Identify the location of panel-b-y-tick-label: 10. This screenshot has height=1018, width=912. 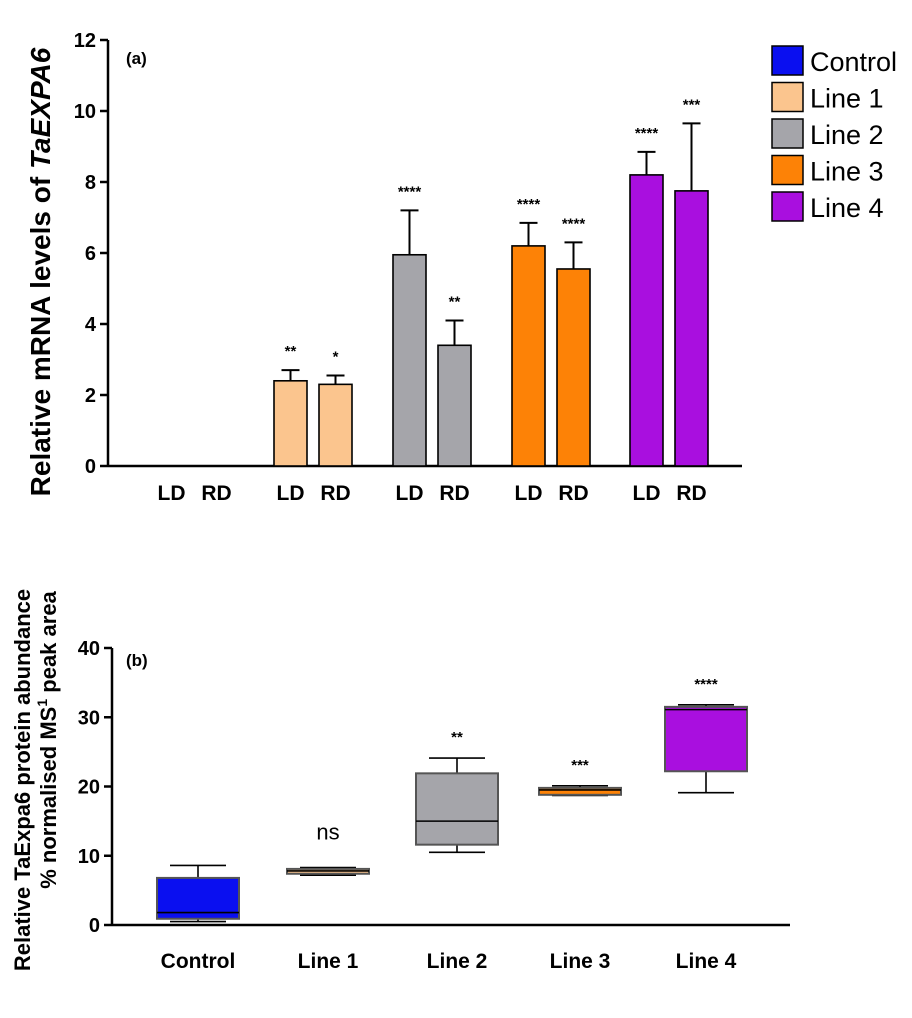
(89, 857).